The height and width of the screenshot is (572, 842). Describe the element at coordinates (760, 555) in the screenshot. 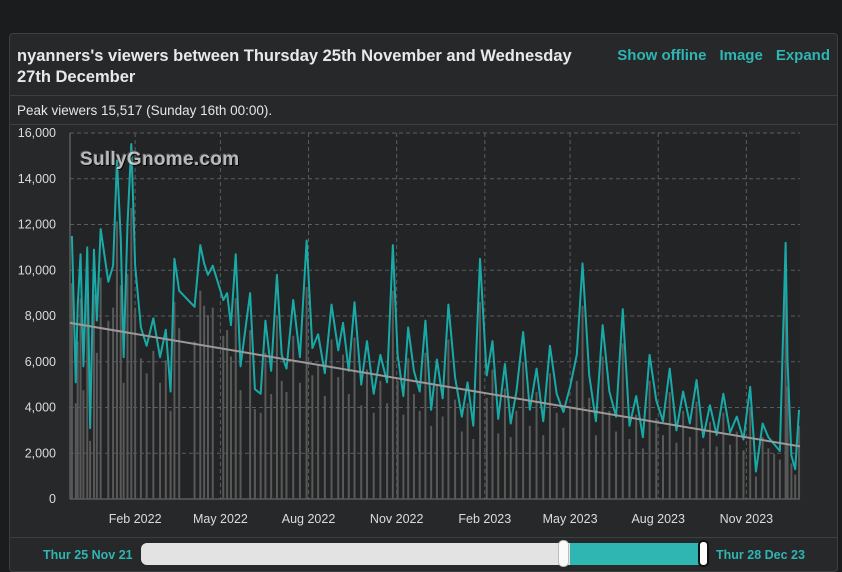

I see `navigator-end-label: Thur 28 Dec 23` at that location.